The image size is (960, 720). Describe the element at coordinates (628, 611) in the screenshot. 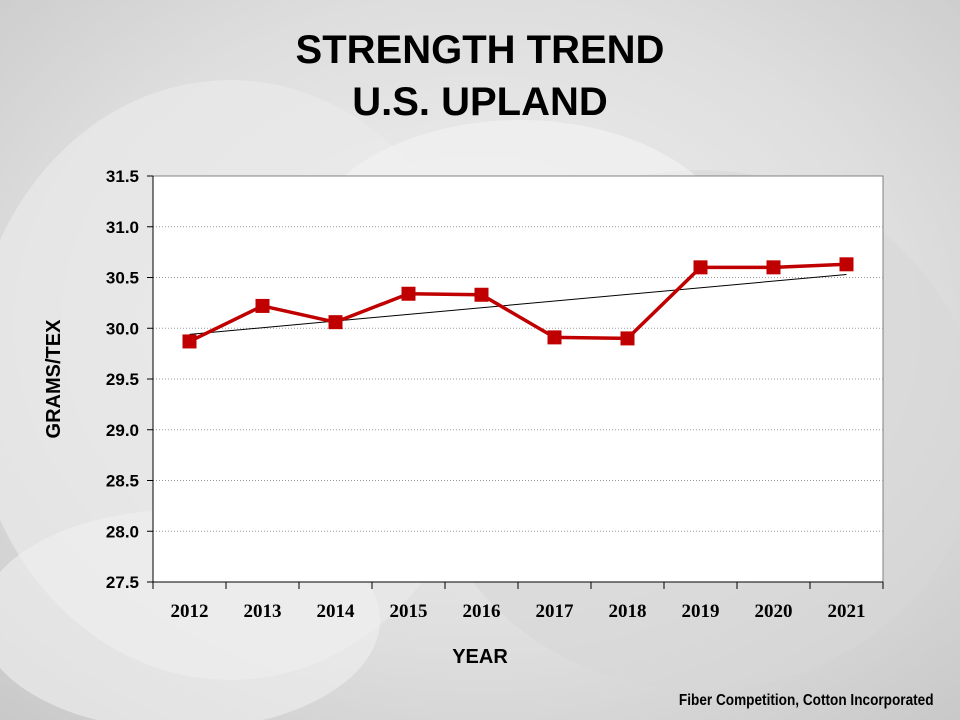

I see `x-tick-label: 2018` at that location.